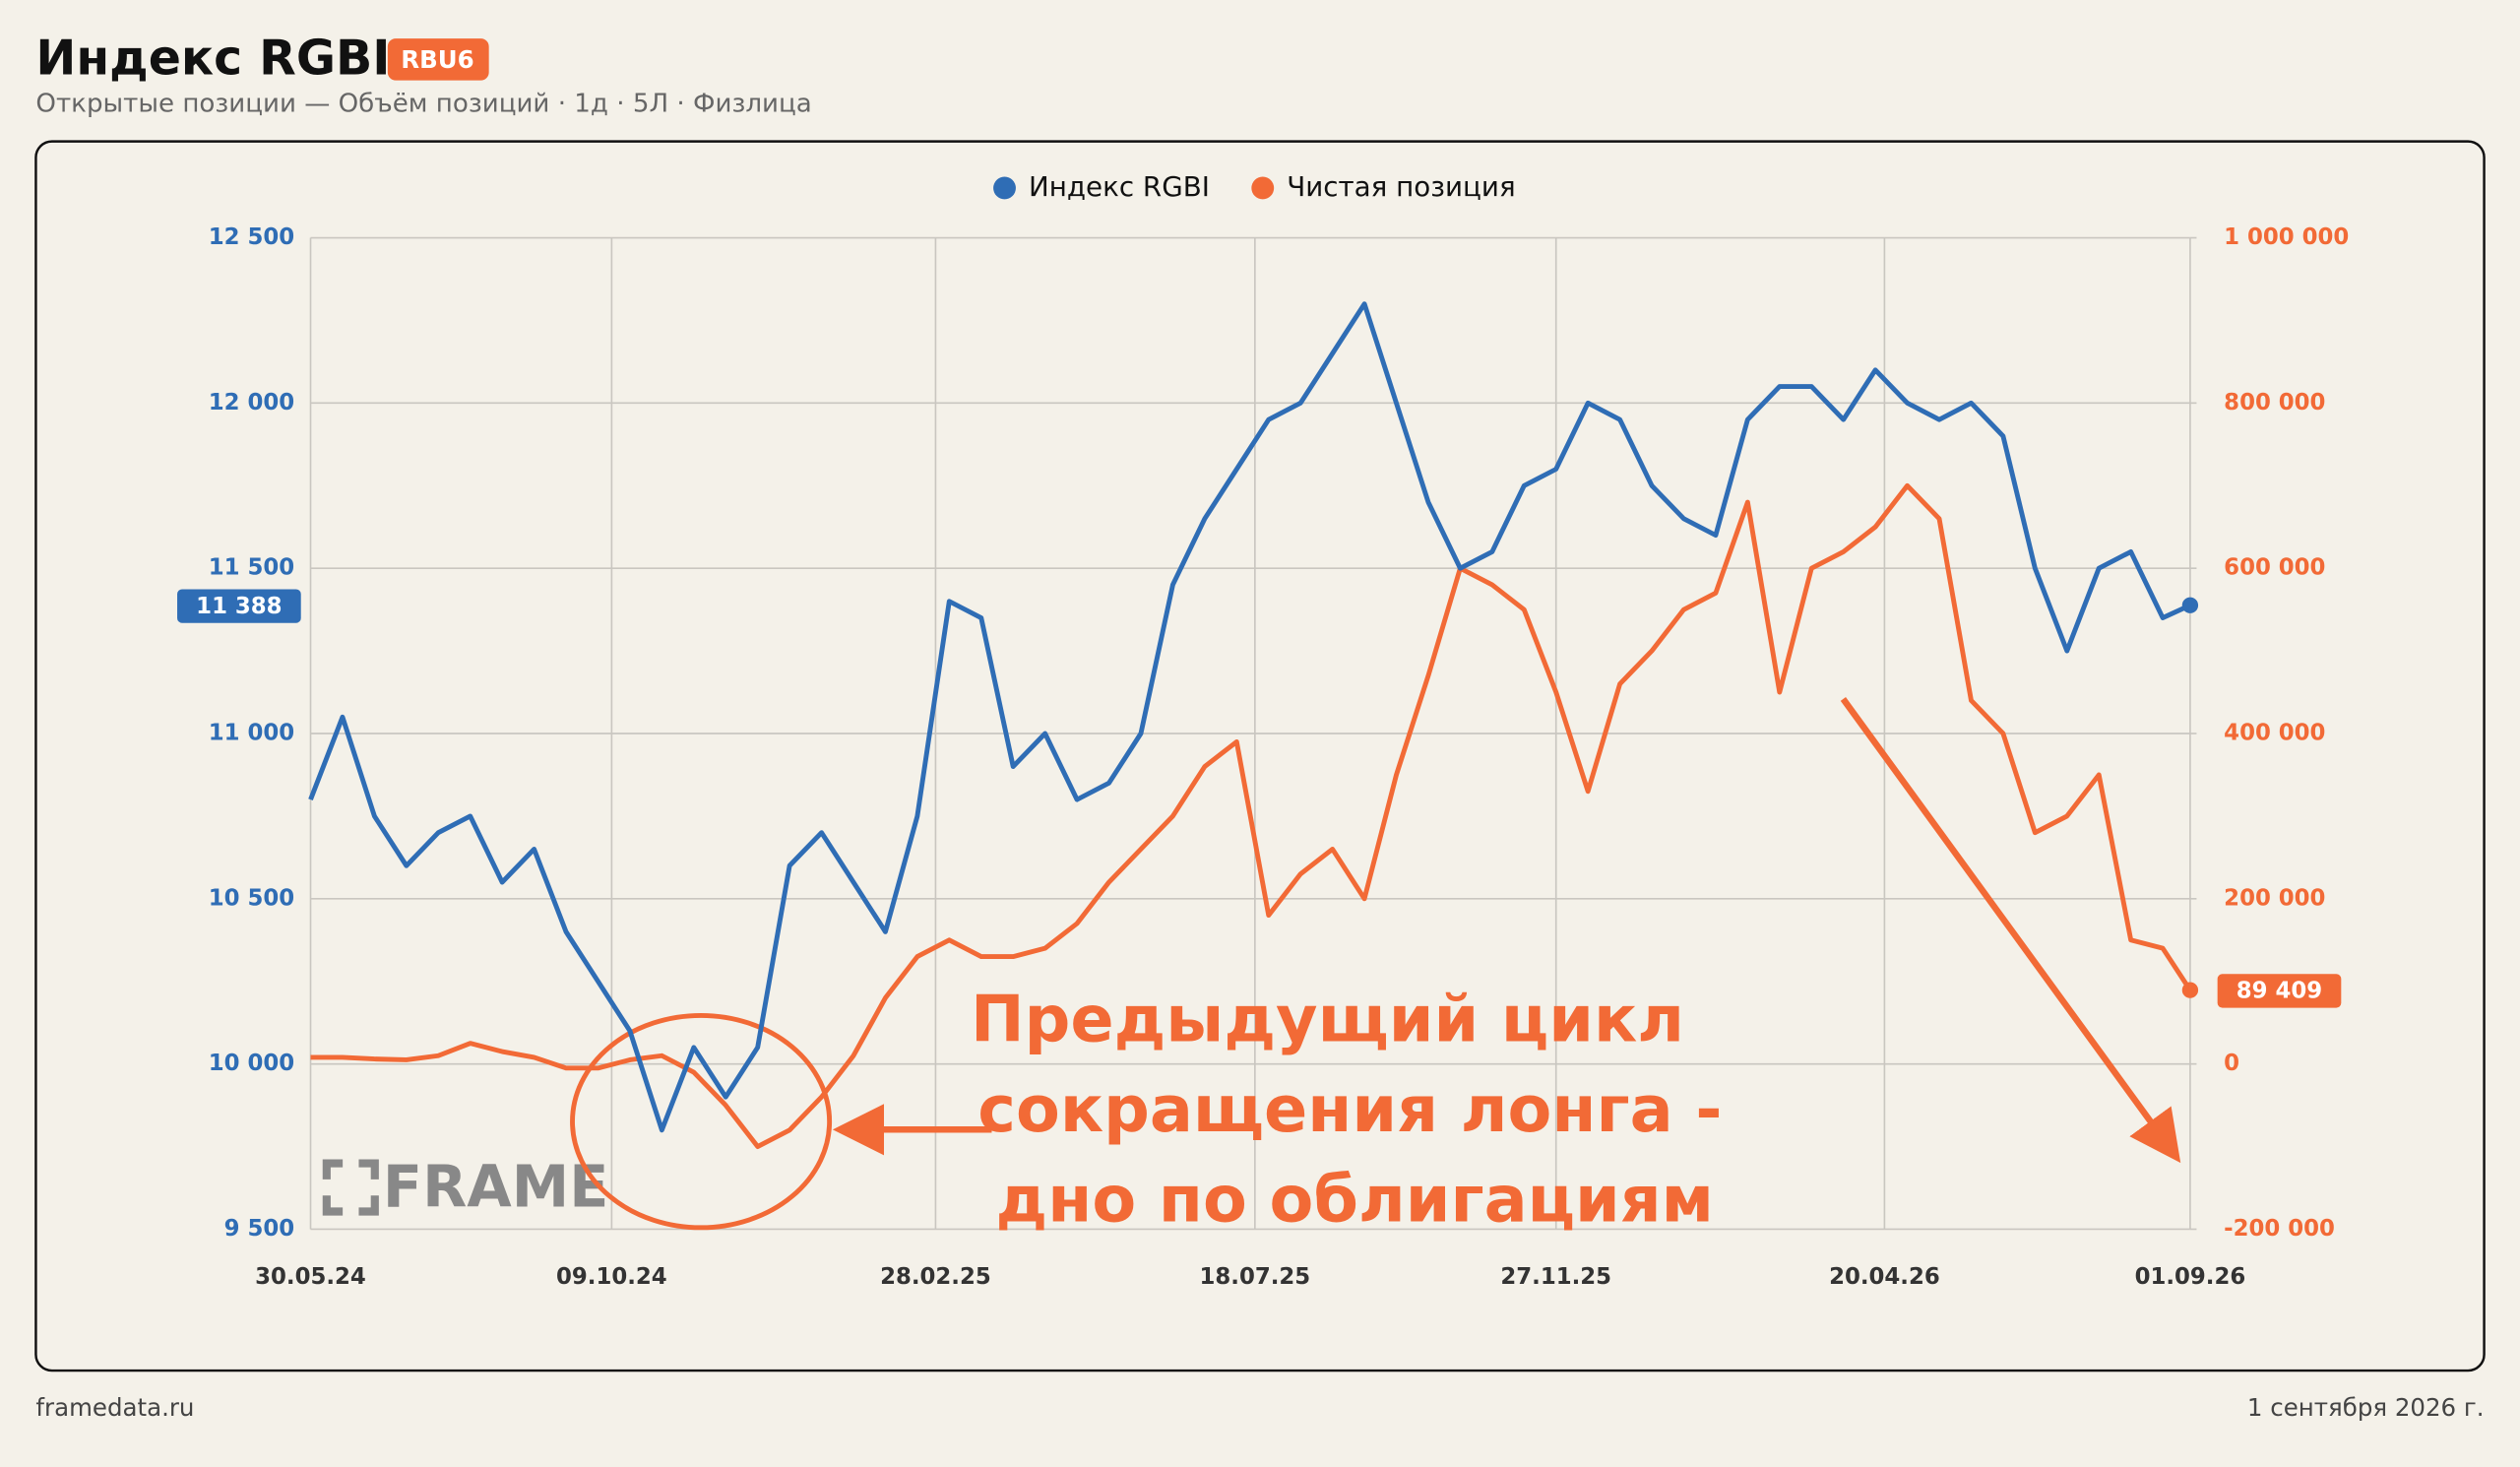  I want to click on annotation: дно по облигациям, so click(1355, 1199).